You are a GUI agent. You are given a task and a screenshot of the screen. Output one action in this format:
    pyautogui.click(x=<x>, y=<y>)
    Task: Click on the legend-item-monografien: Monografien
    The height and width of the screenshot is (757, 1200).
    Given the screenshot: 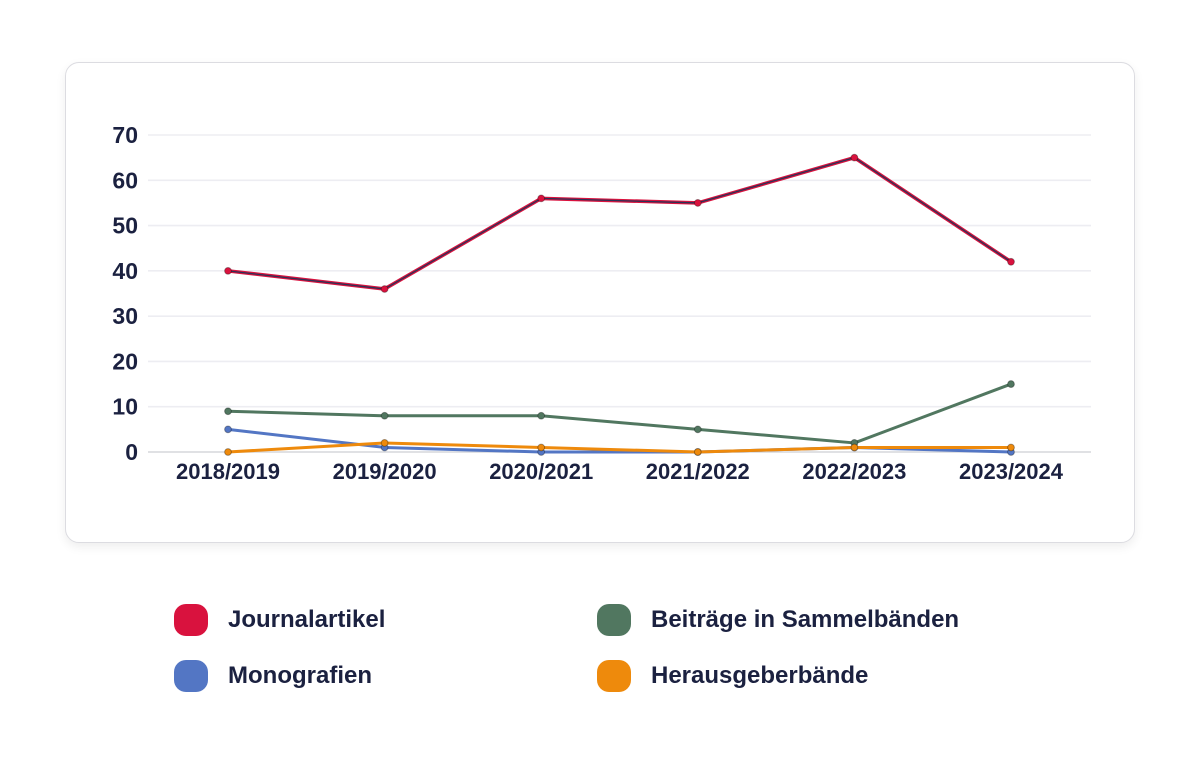 What is the action you would take?
    pyautogui.click(x=279, y=676)
    